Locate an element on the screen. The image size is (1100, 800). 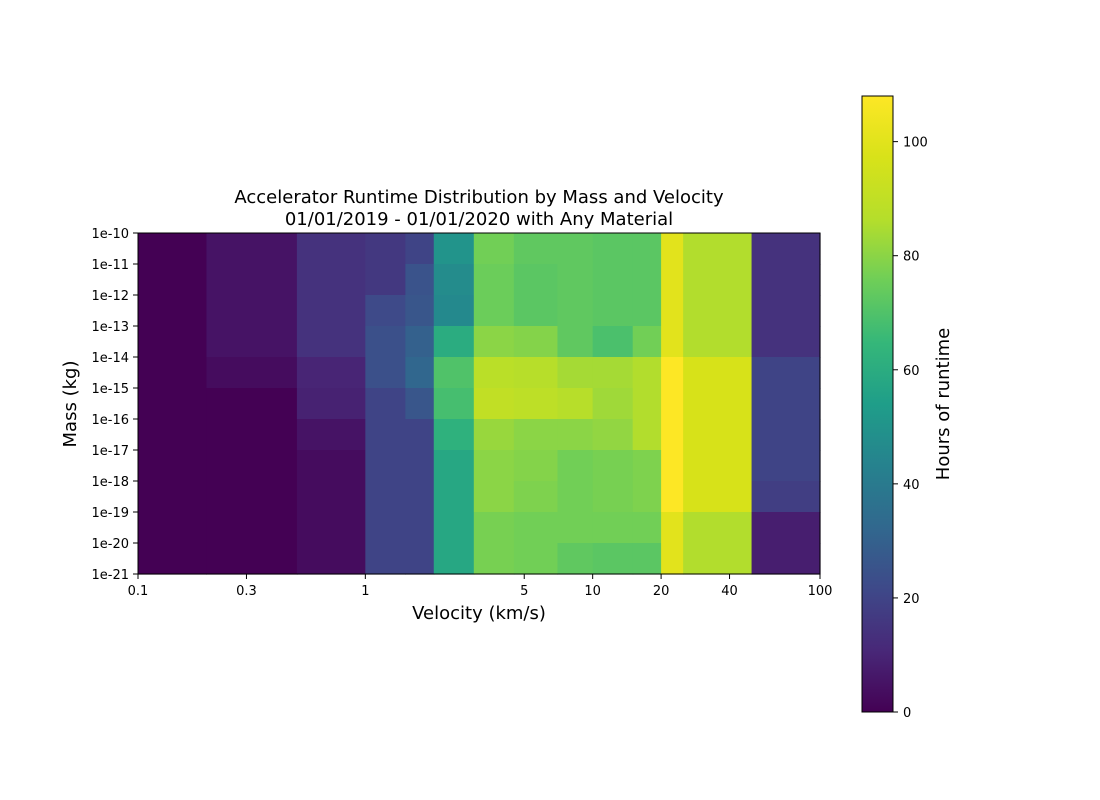
y-tick-label: 1e-12 is located at coordinates (110, 296).